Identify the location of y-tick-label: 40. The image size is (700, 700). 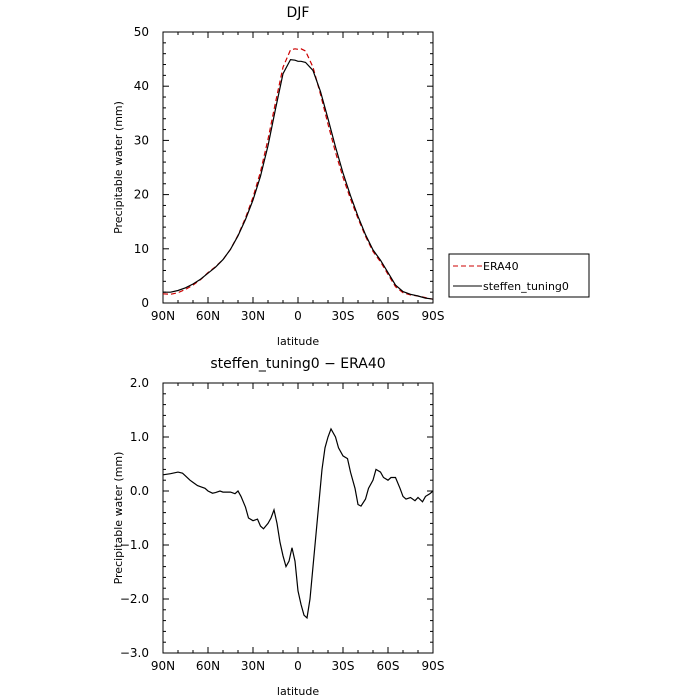
(141, 86).